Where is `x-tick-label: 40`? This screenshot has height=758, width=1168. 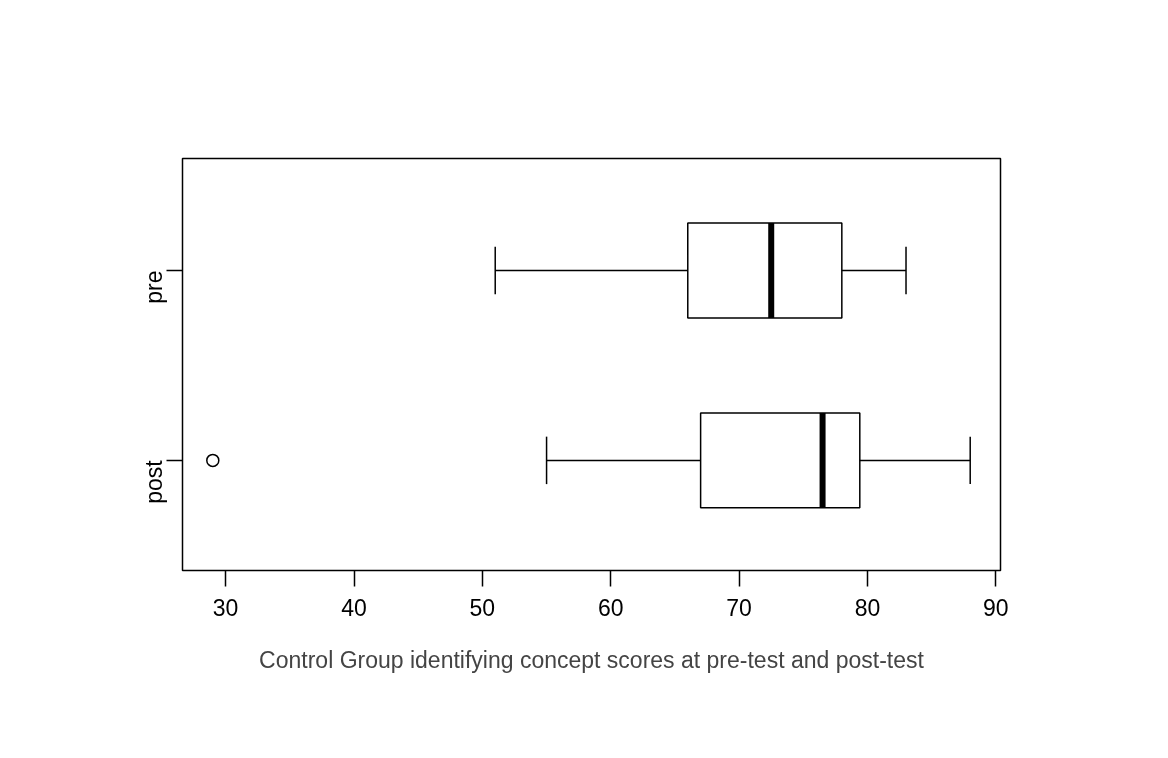
x-tick-label: 40 is located at coordinates (354, 607).